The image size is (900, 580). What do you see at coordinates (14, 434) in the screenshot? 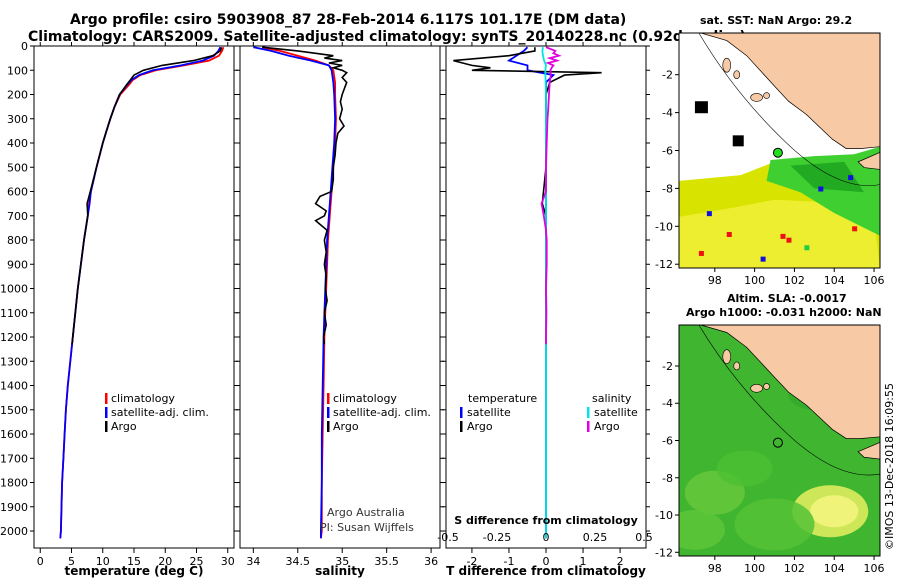
I see `depth-tick-label: 1600` at bounding box center [14, 434].